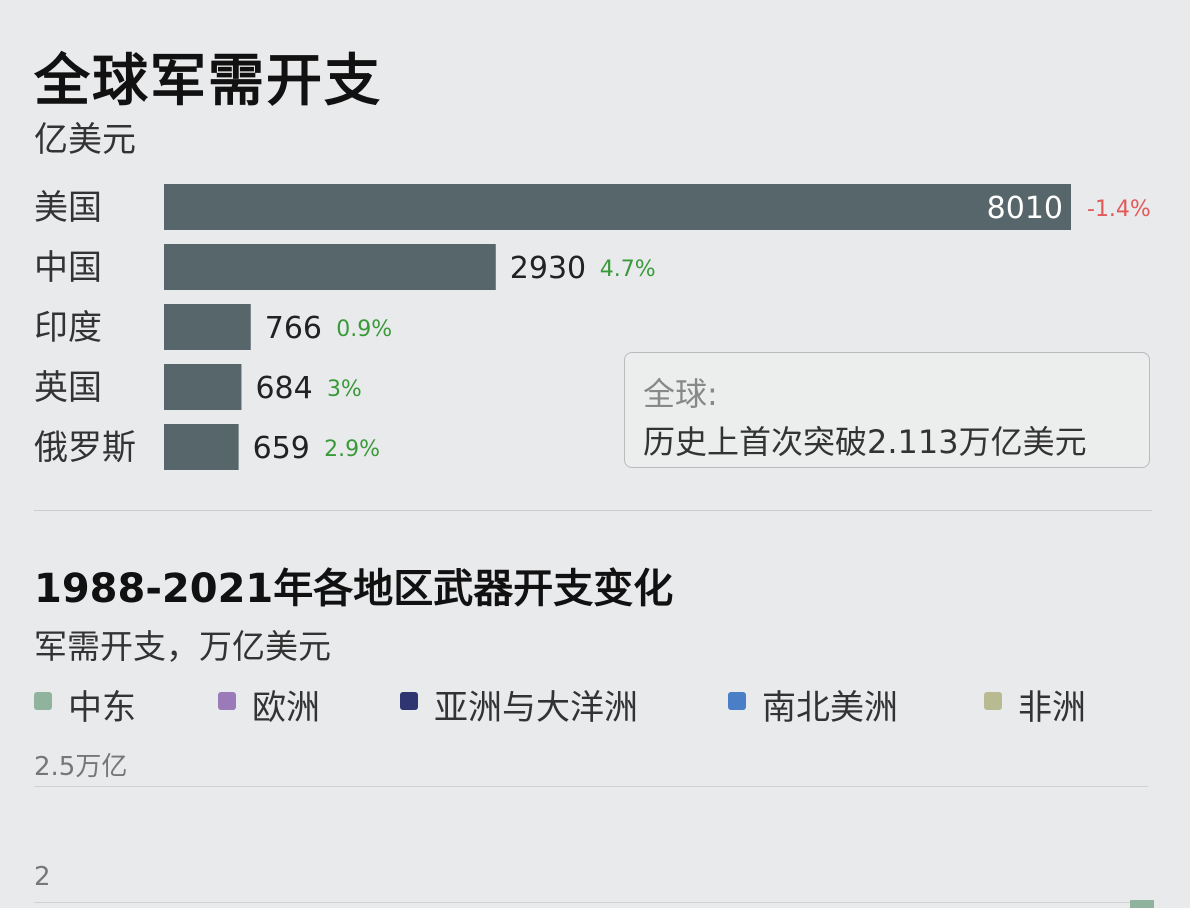 This screenshot has width=1190, height=908. Describe the element at coordinates (208, 81) in the screenshot. I see `chart-title: 全球军需开支` at that location.